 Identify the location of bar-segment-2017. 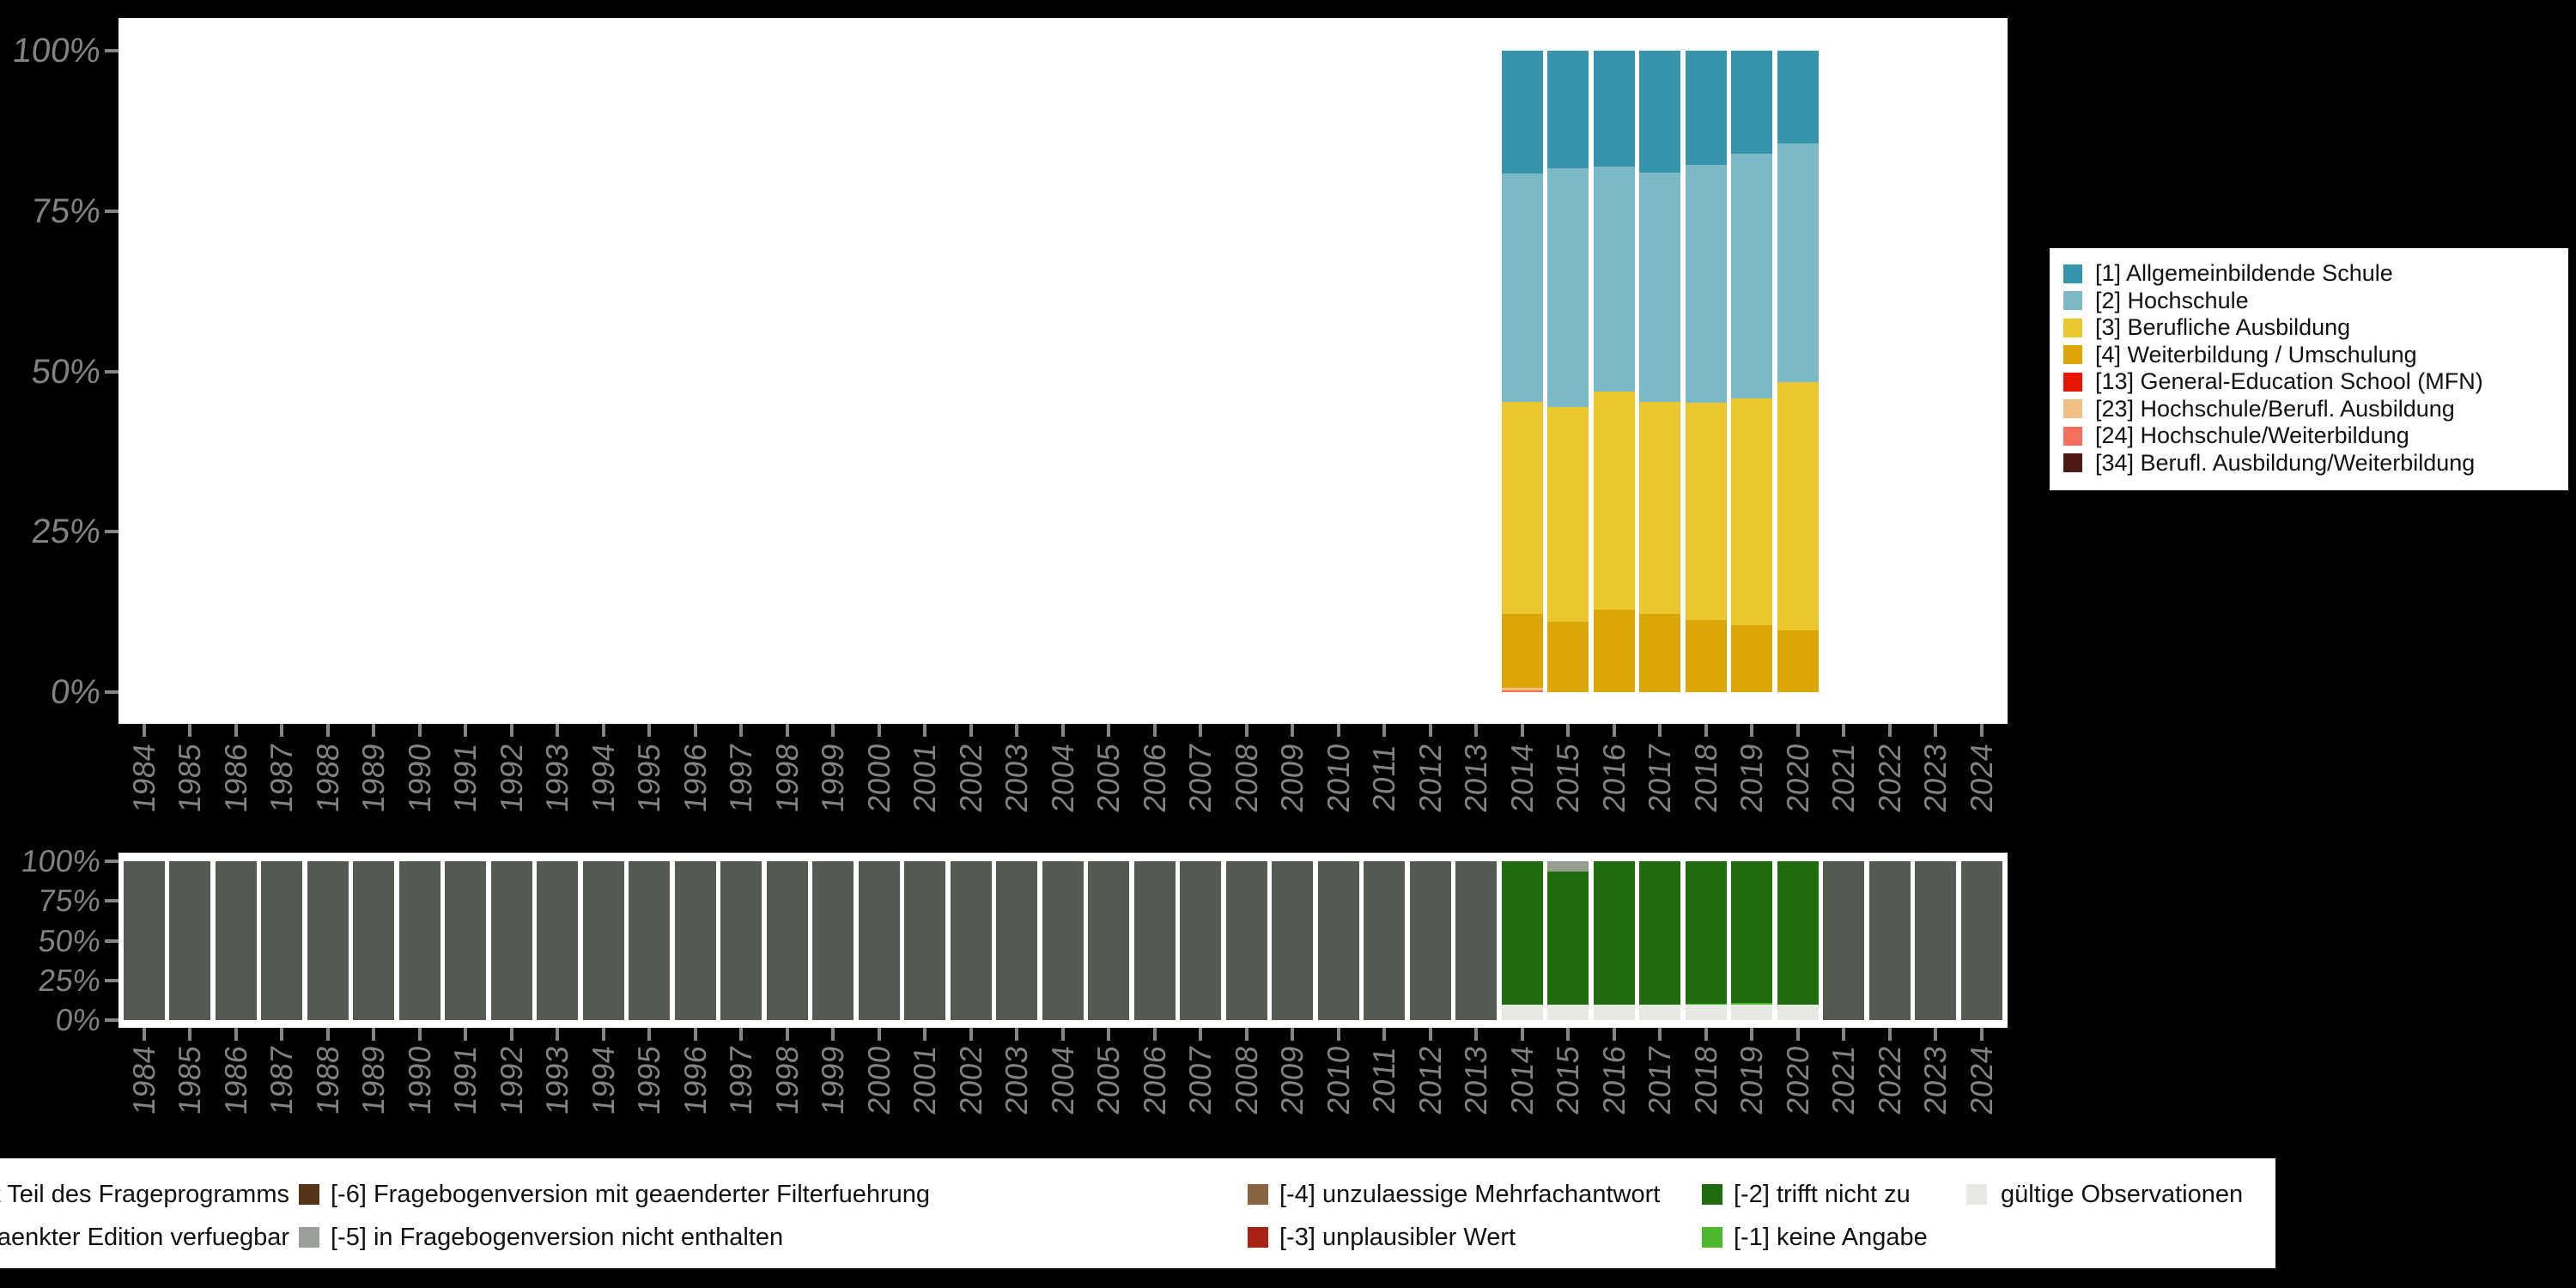
(1660, 933).